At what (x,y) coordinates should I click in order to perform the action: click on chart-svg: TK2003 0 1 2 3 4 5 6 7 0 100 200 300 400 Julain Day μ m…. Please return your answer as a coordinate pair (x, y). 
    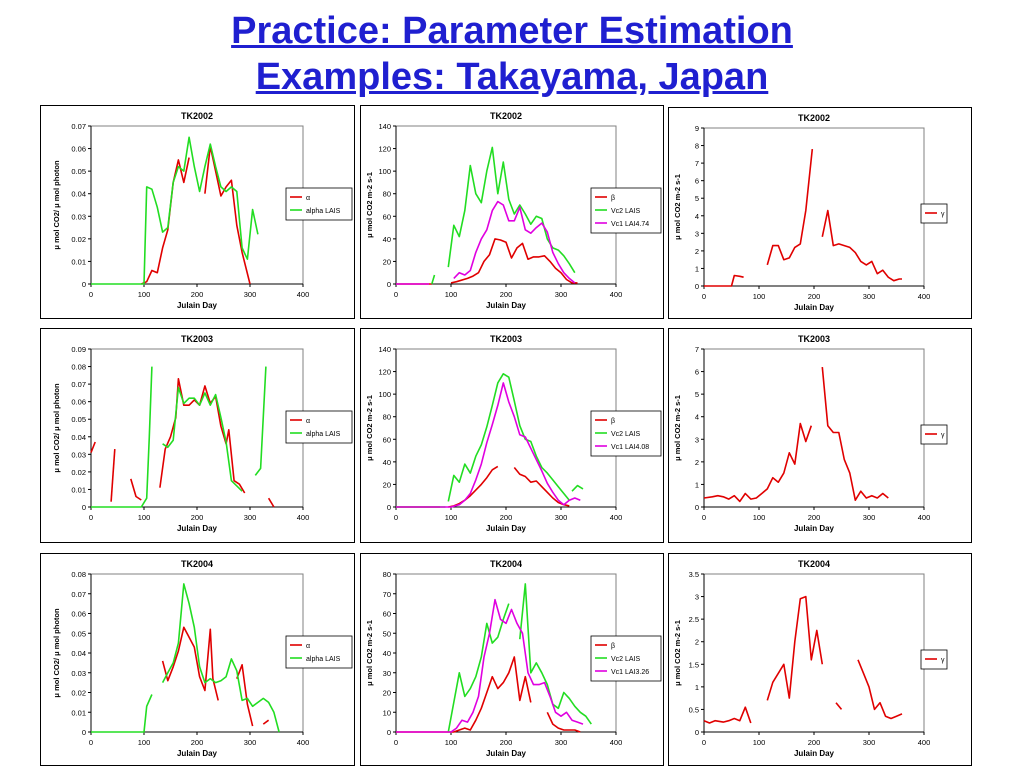
    Looking at the image, I should click on (810, 433).